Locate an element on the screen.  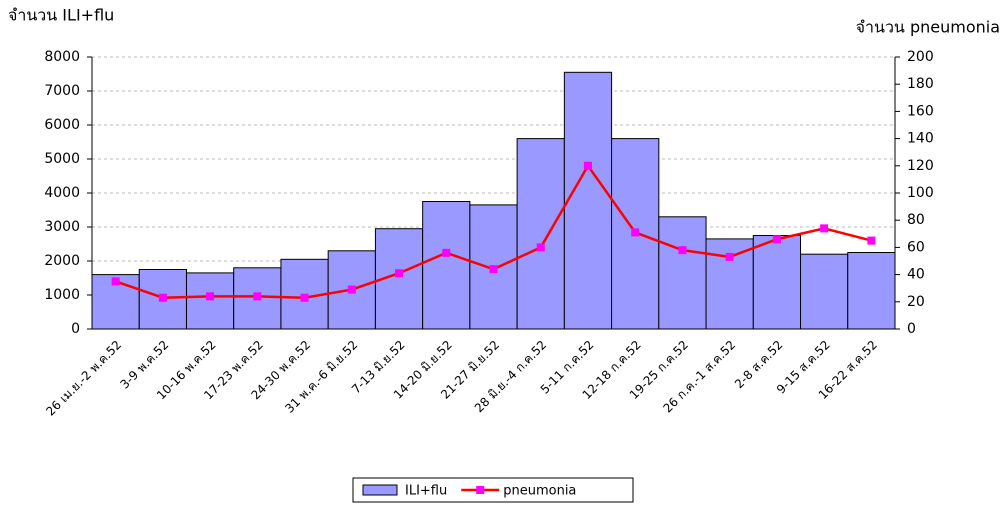
y-tick-label: 3000 is located at coordinates (62, 227).